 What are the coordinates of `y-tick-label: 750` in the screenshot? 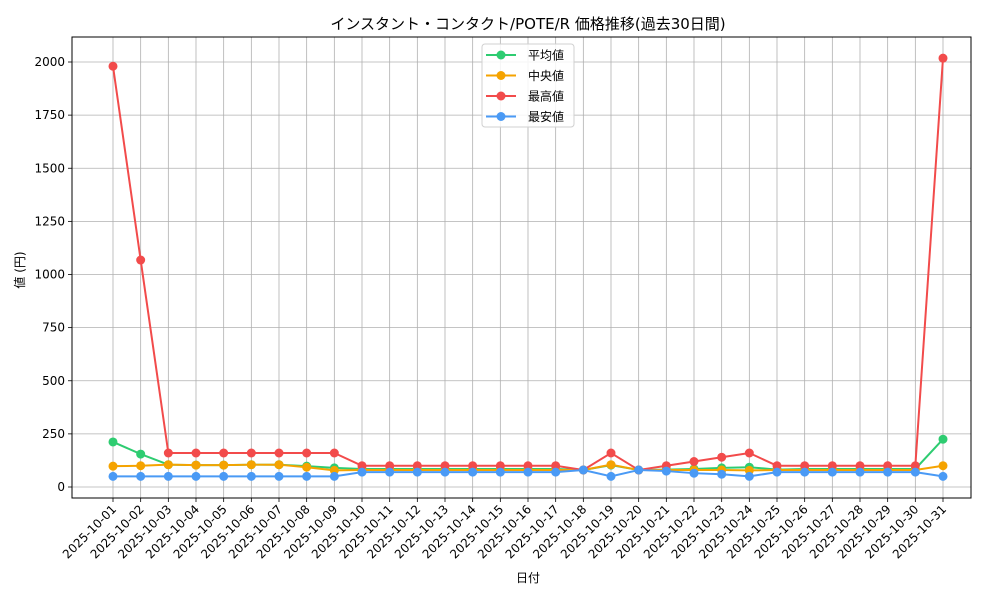 It's located at (53, 328).